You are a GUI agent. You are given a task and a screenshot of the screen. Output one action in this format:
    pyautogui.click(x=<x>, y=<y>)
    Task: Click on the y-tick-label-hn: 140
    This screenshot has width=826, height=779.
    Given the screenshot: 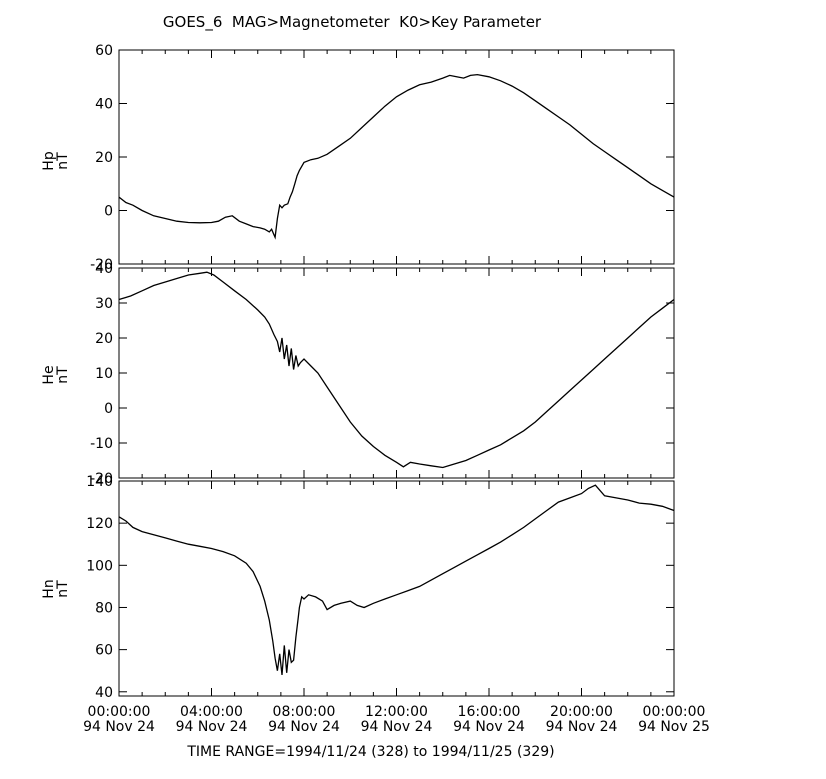 What is the action you would take?
    pyautogui.click(x=99, y=482)
    